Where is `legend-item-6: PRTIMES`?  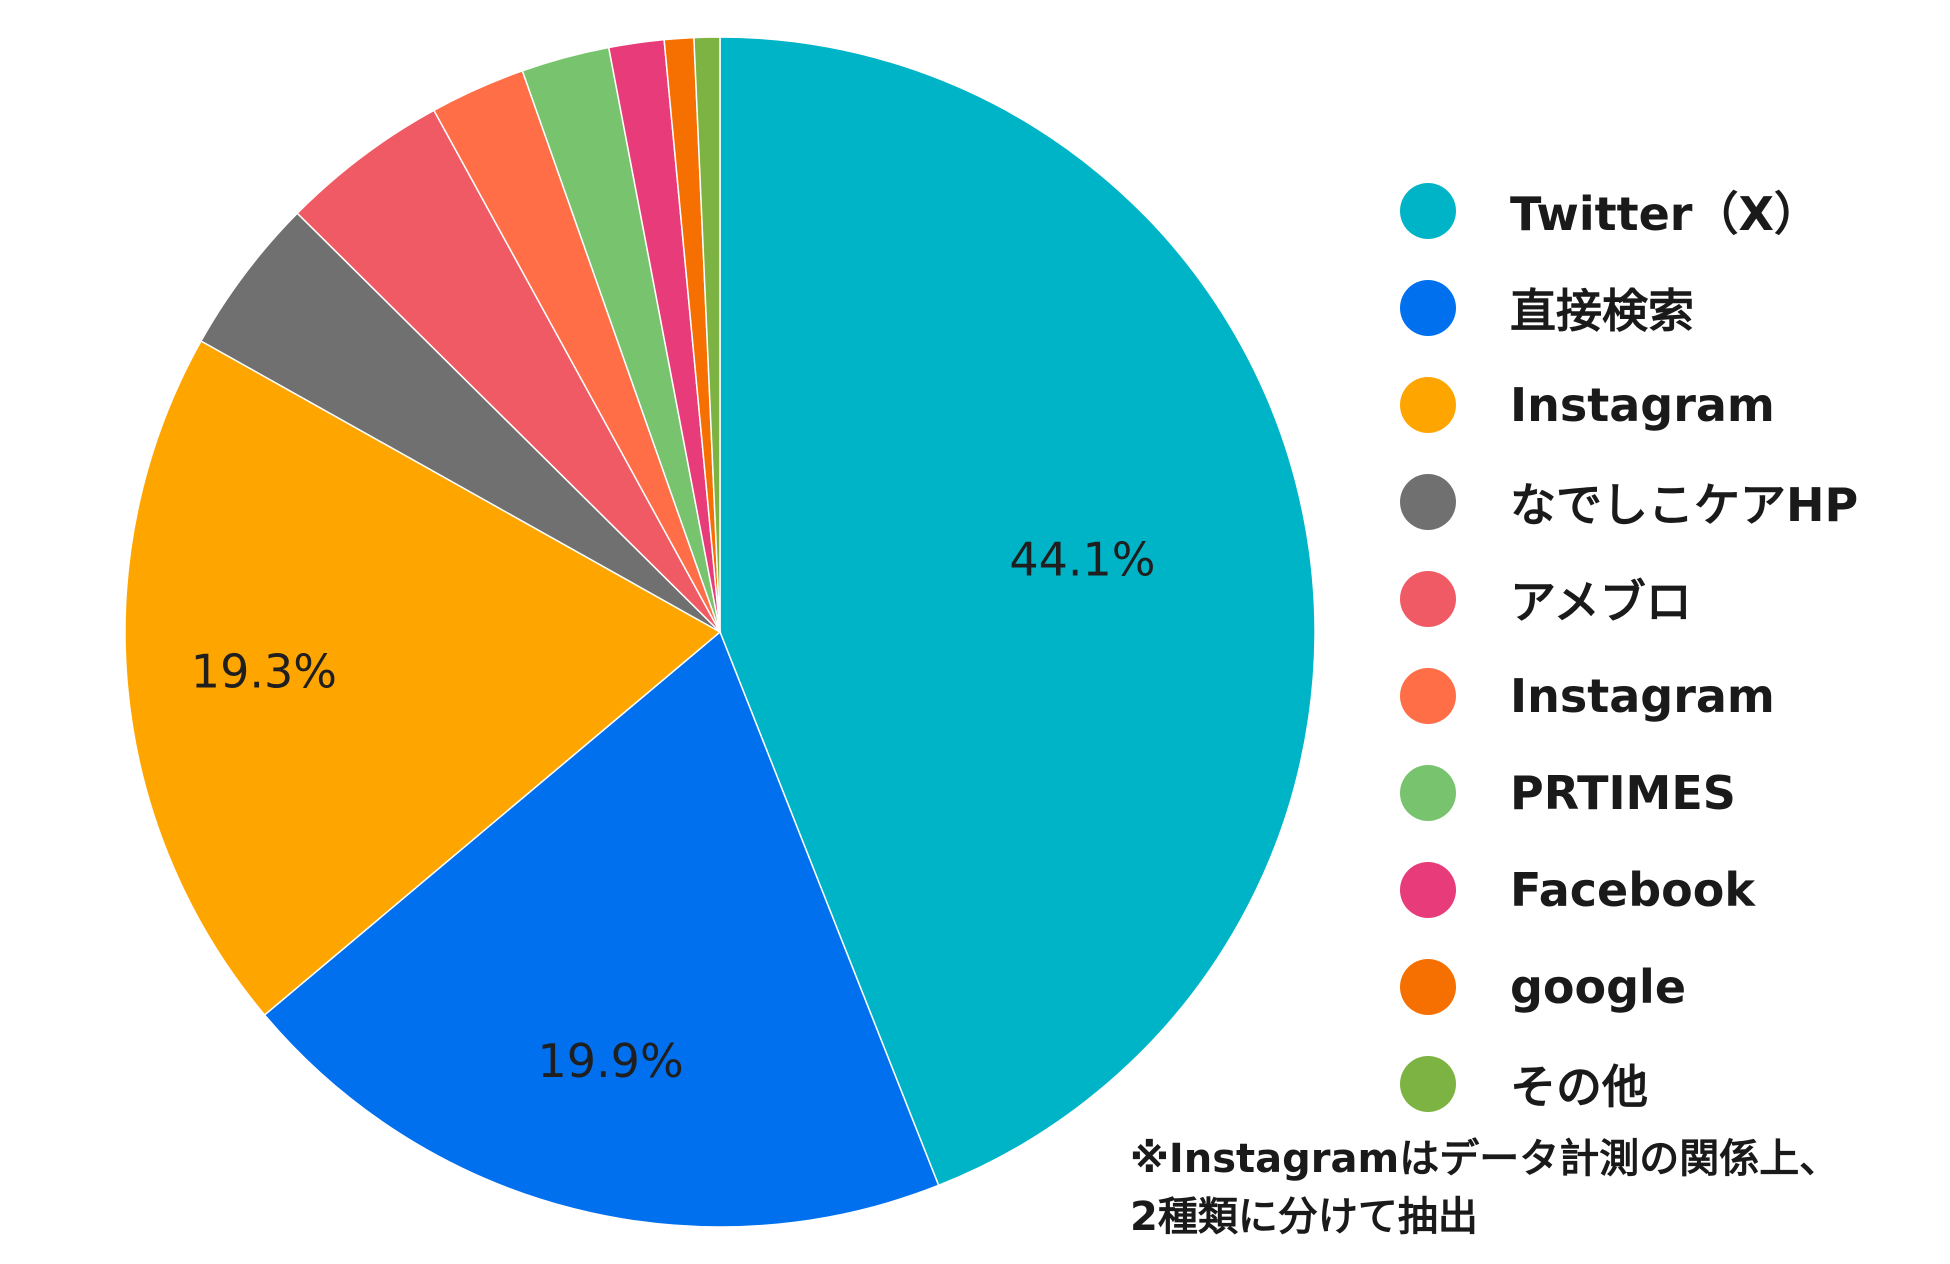 legend-item-6: PRTIMES is located at coordinates (1629, 792).